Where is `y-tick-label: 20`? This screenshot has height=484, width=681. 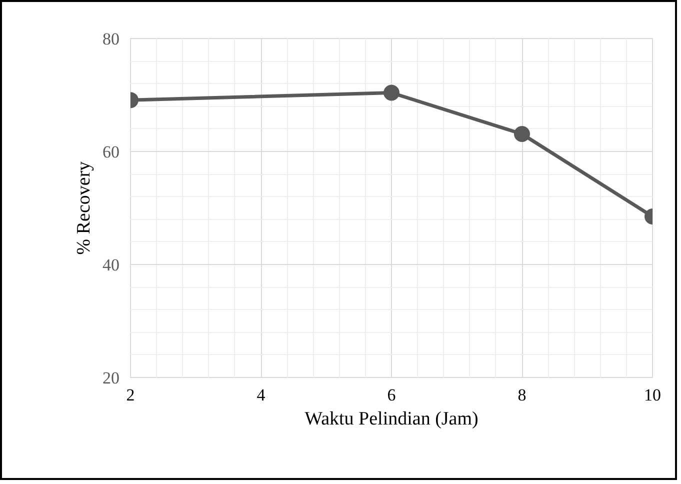
y-tick-label: 20 is located at coordinates (111, 378).